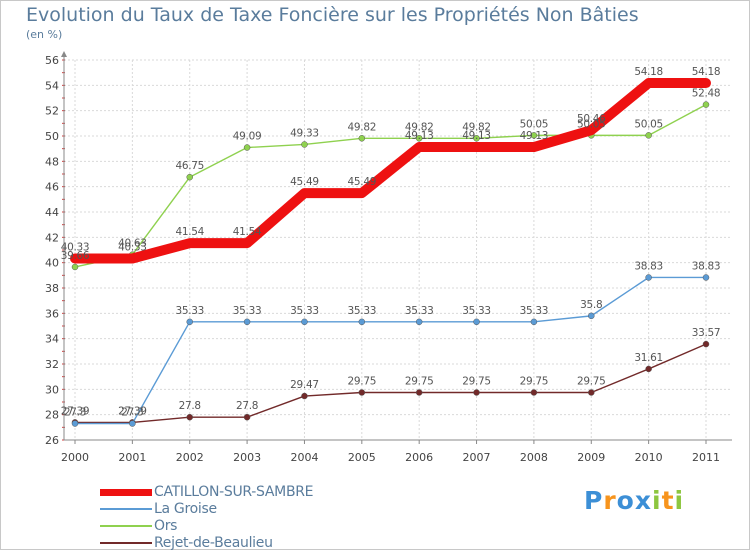  Describe the element at coordinates (419, 457) in the screenshot. I see `x-tick-label: 2006` at that location.